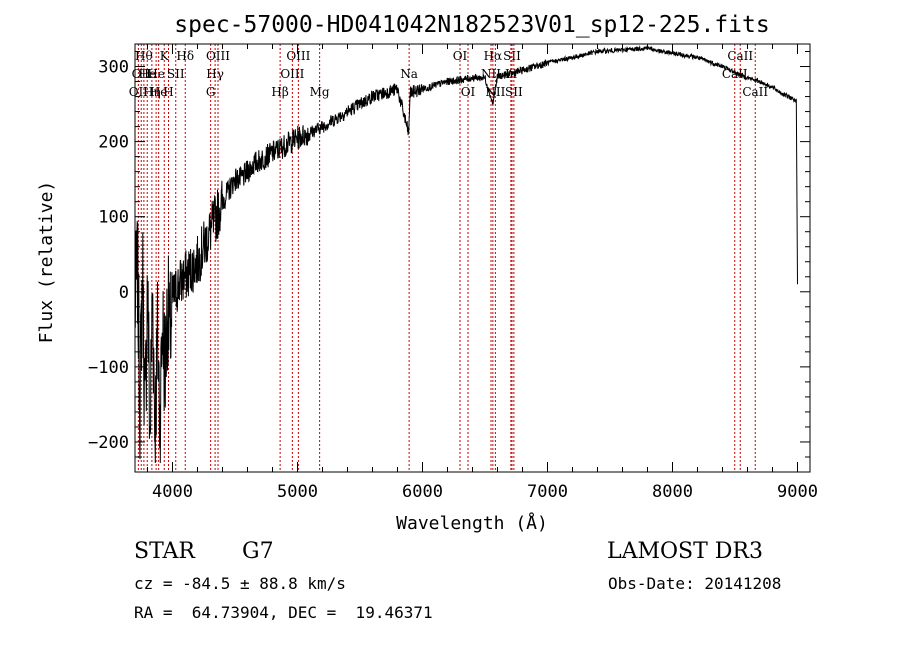 This screenshot has height=654, width=900. Describe the element at coordinates (491, 74) in the screenshot. I see `line-marker-label: NII` at that location.